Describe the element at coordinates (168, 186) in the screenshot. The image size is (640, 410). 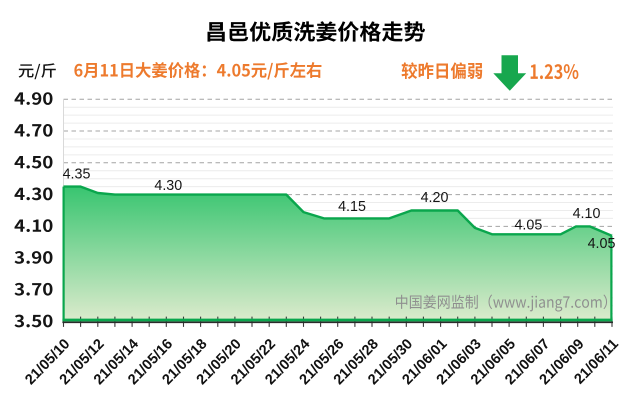
I see `svg-text: 4.30` at that location.